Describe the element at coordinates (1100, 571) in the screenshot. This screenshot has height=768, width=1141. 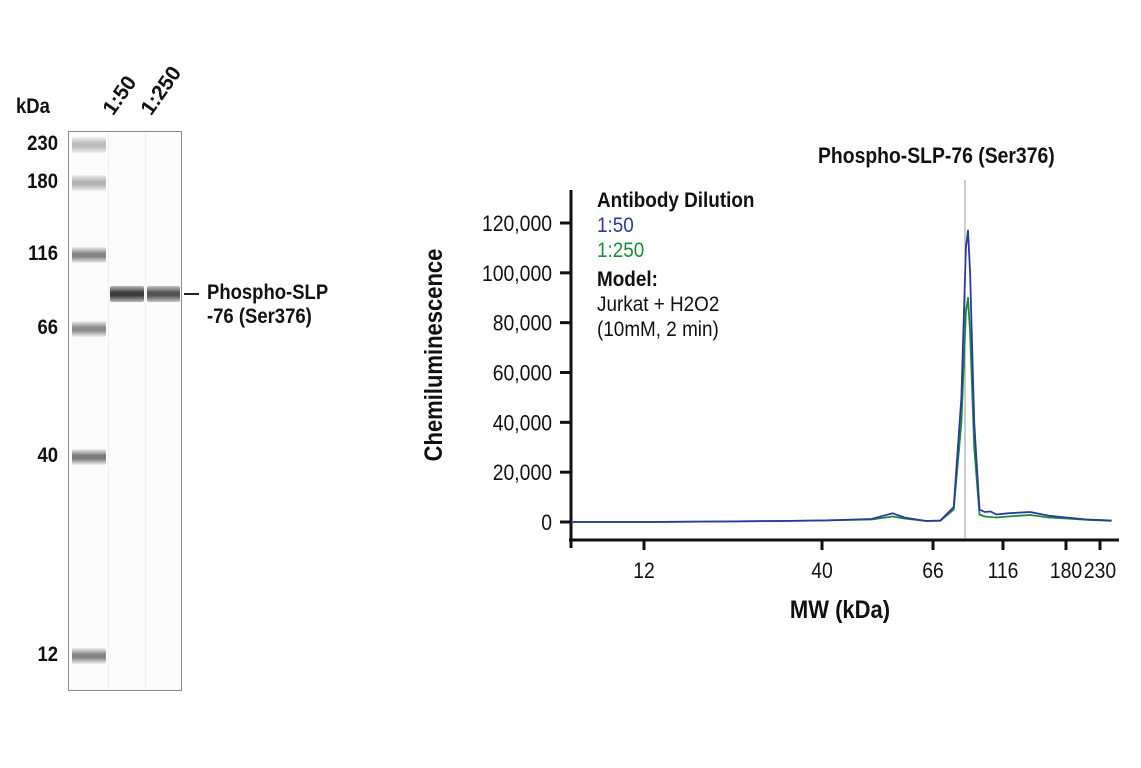
I see `svg-text: 230` at that location.